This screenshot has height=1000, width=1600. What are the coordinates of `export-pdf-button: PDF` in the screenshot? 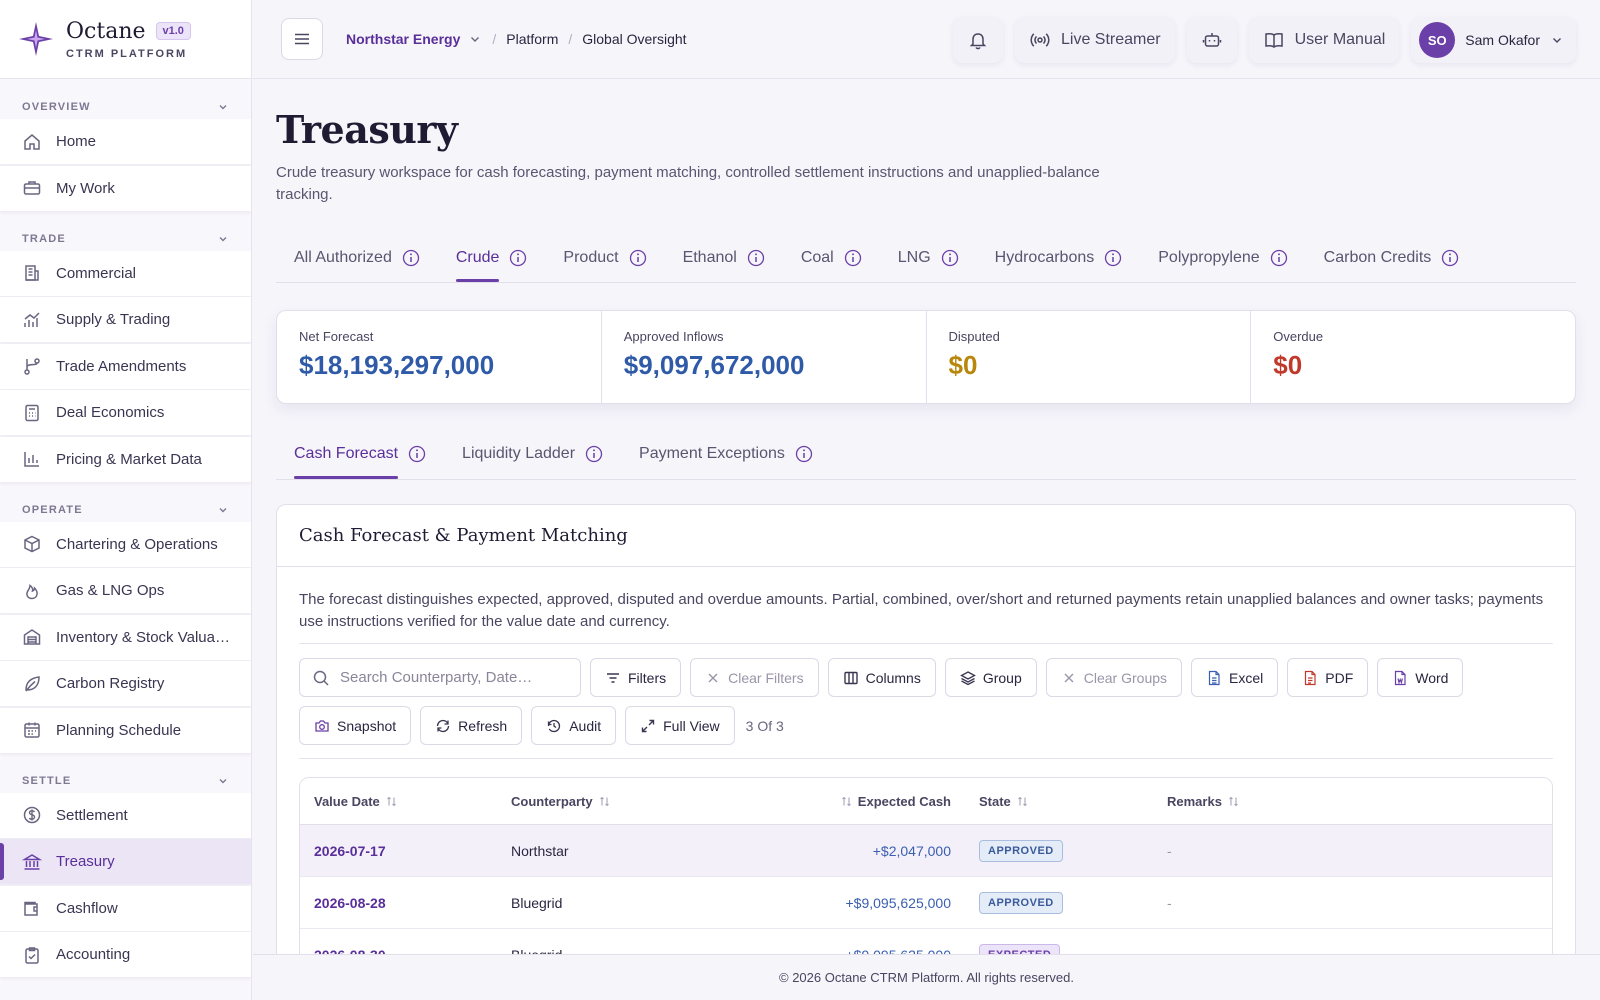 It's located at (1328, 677).